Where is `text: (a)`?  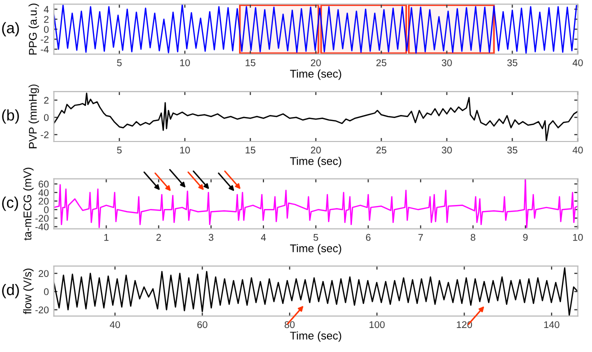 text: (a) is located at coordinates (10, 29).